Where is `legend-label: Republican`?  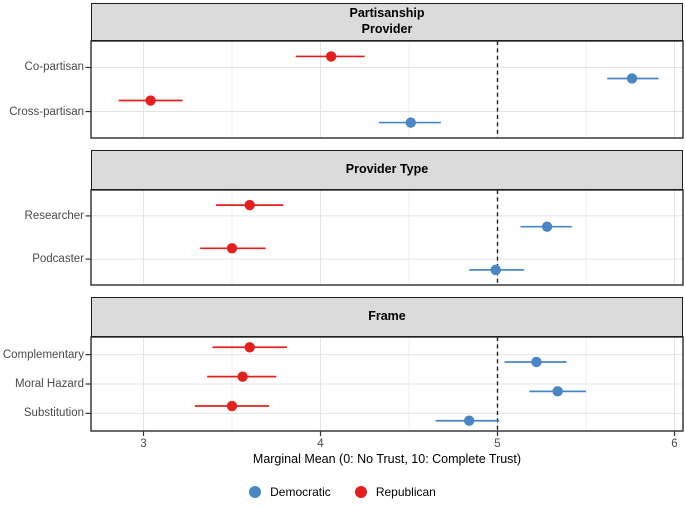 legend-label: Republican is located at coordinates (405, 492).